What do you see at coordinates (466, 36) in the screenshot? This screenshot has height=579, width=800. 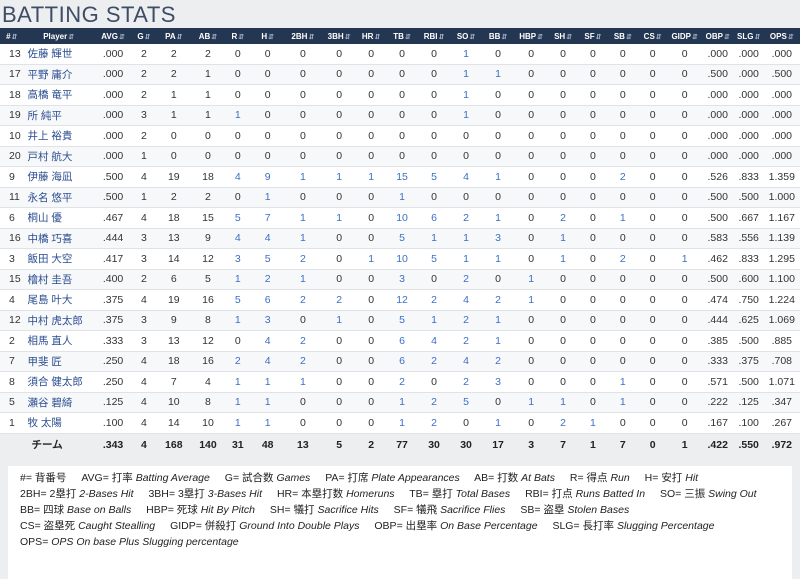 I see `column-header-so: SO⇵` at bounding box center [466, 36].